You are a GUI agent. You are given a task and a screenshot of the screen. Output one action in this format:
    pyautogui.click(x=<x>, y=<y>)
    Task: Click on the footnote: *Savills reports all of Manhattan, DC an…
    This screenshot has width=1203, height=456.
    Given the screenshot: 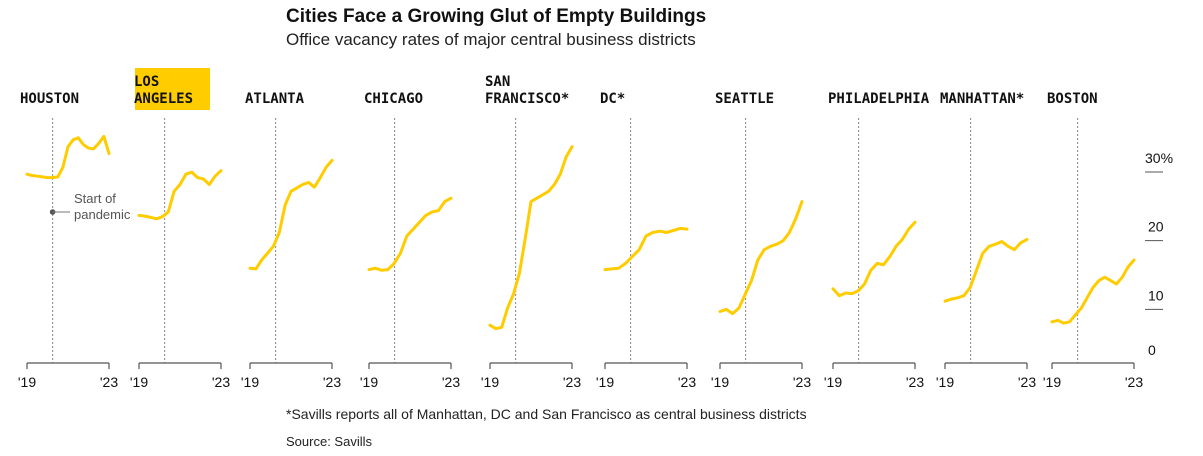 What is the action you would take?
    pyautogui.click(x=546, y=414)
    